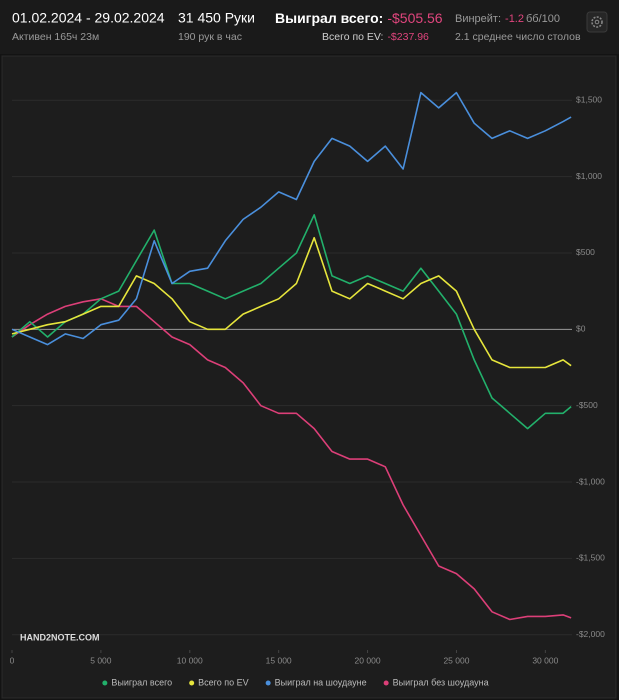  I want to click on settings-box, so click(597, 22).